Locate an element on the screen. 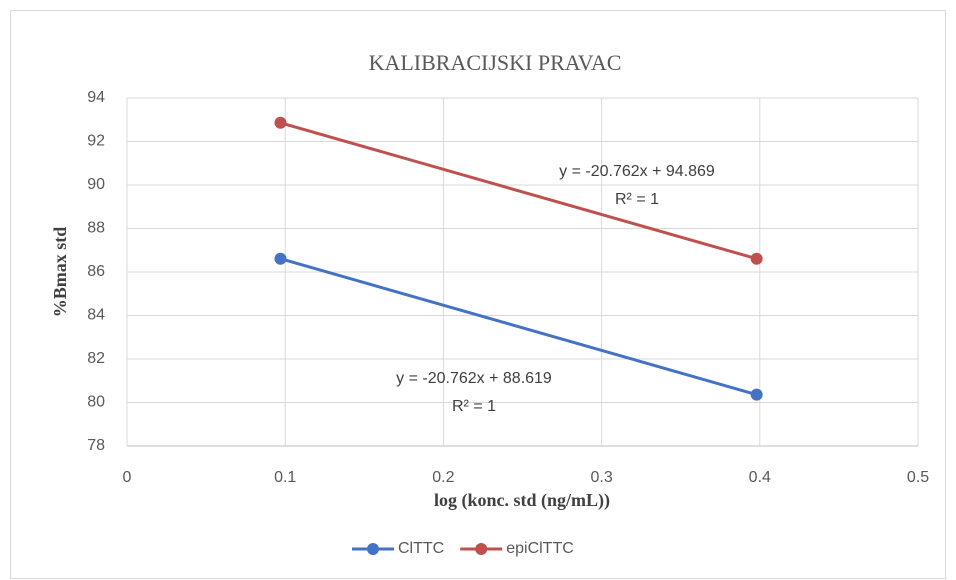 The width and height of the screenshot is (956, 580). trendline-label: y = -20.762x + 88.619 is located at coordinates (474, 378).